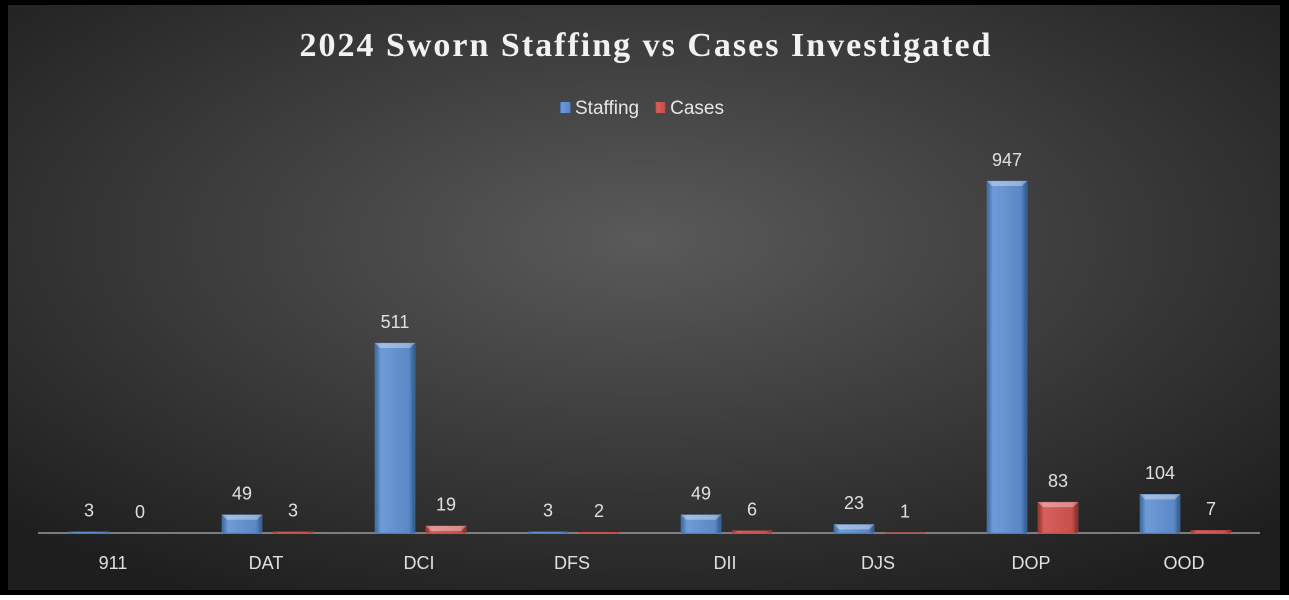 The height and width of the screenshot is (600, 1289). Describe the element at coordinates (419, 563) in the screenshot. I see `x-tick-label: DCI` at that location.